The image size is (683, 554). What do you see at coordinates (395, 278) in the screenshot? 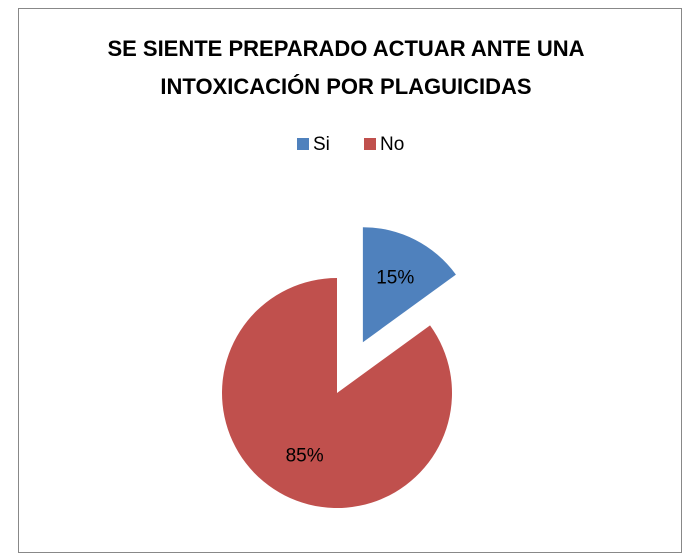
I see `data-label: 15%` at bounding box center [395, 278].